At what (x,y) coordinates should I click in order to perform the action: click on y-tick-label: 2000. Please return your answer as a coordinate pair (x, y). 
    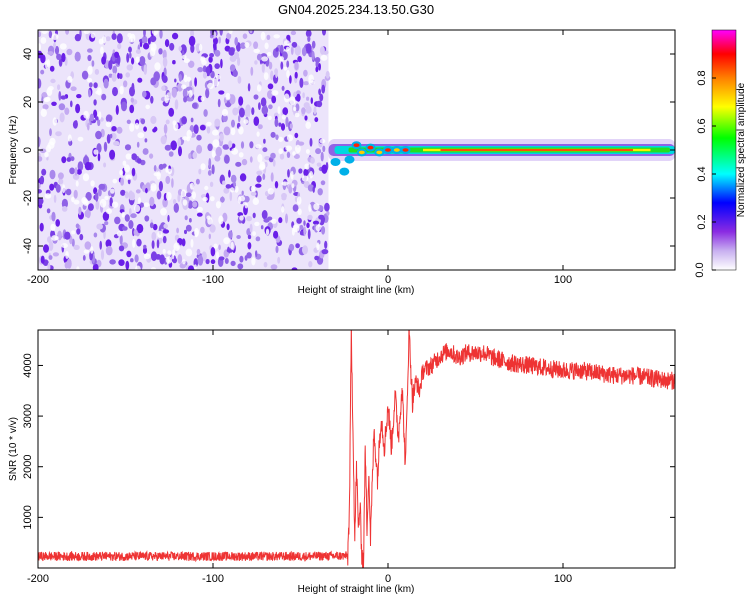
    Looking at the image, I should click on (28, 466).